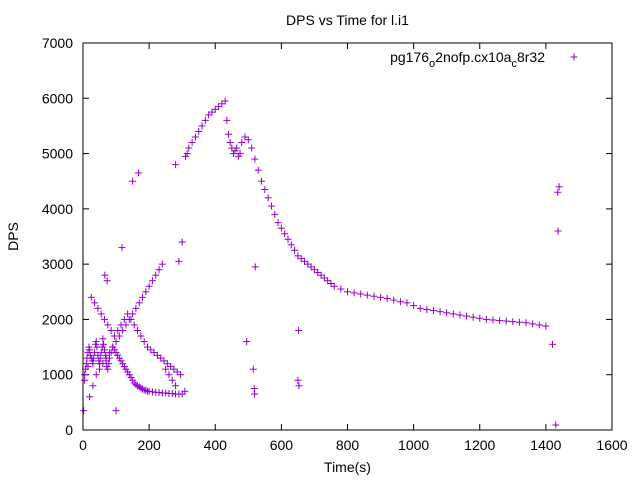 This screenshot has height=480, width=640. I want to click on y-tick-label: 2000, so click(57, 319).